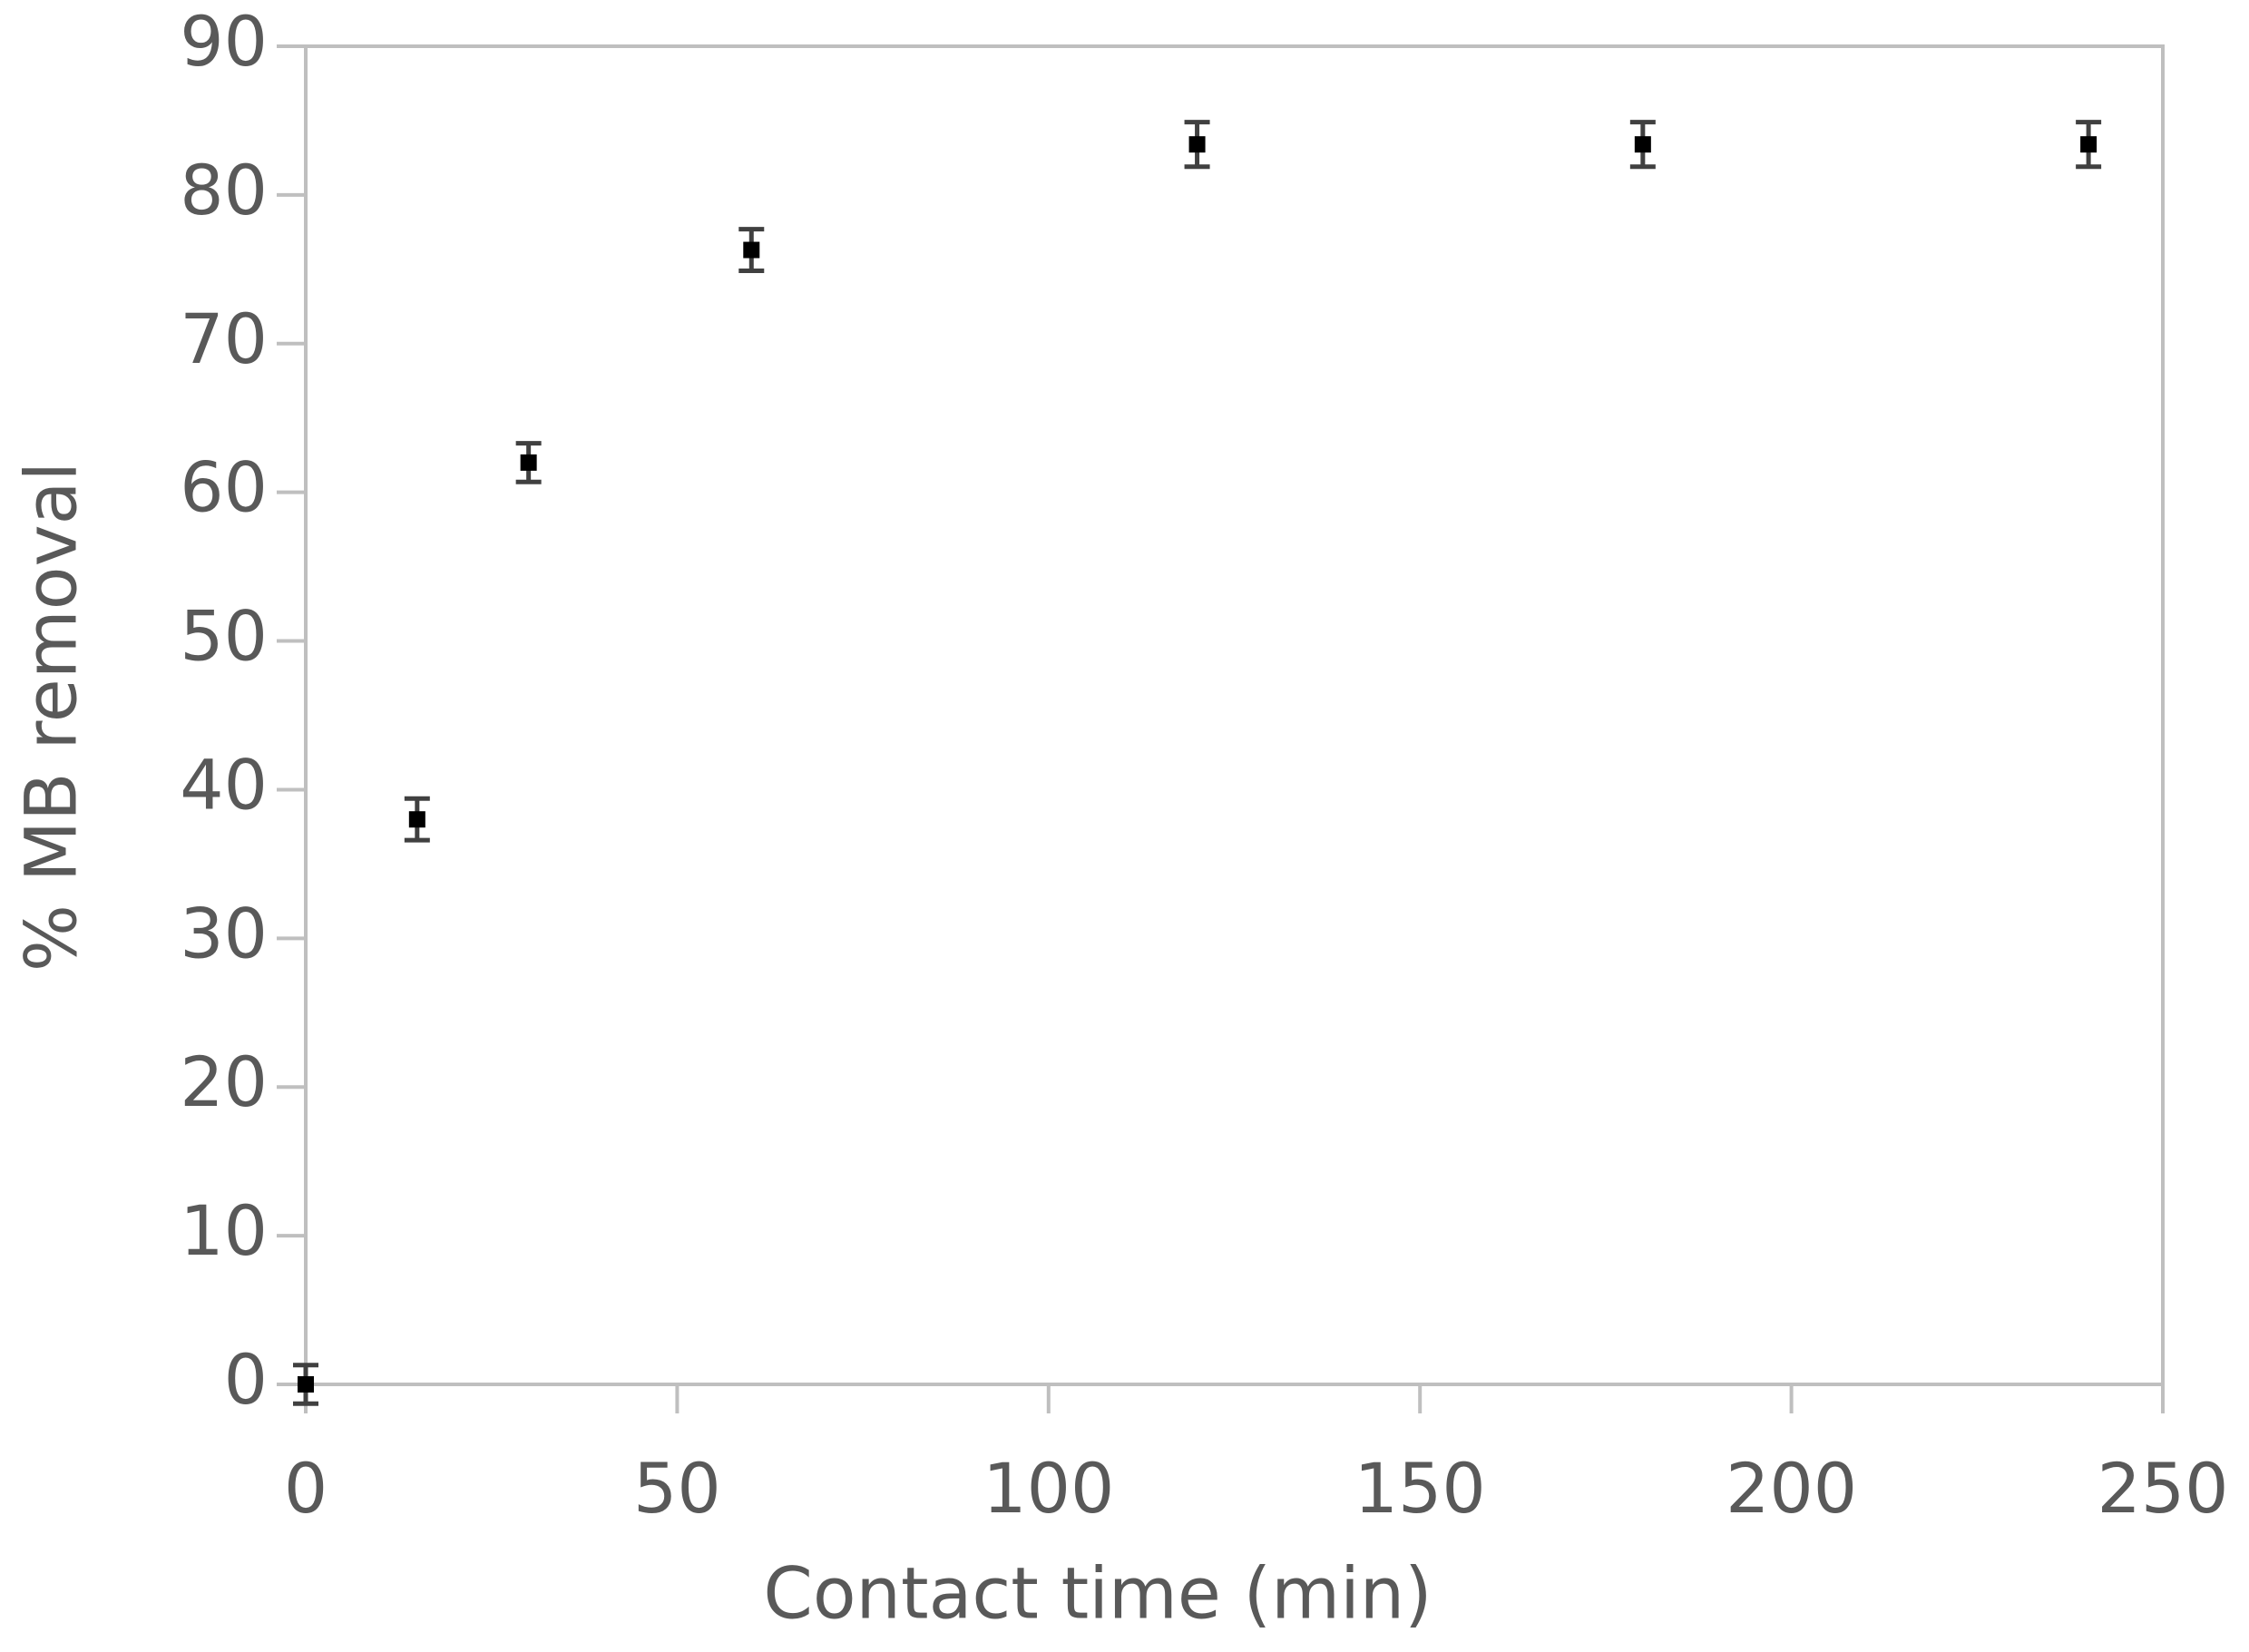  I want to click on x-tick-label: 150, so click(1420, 1488).